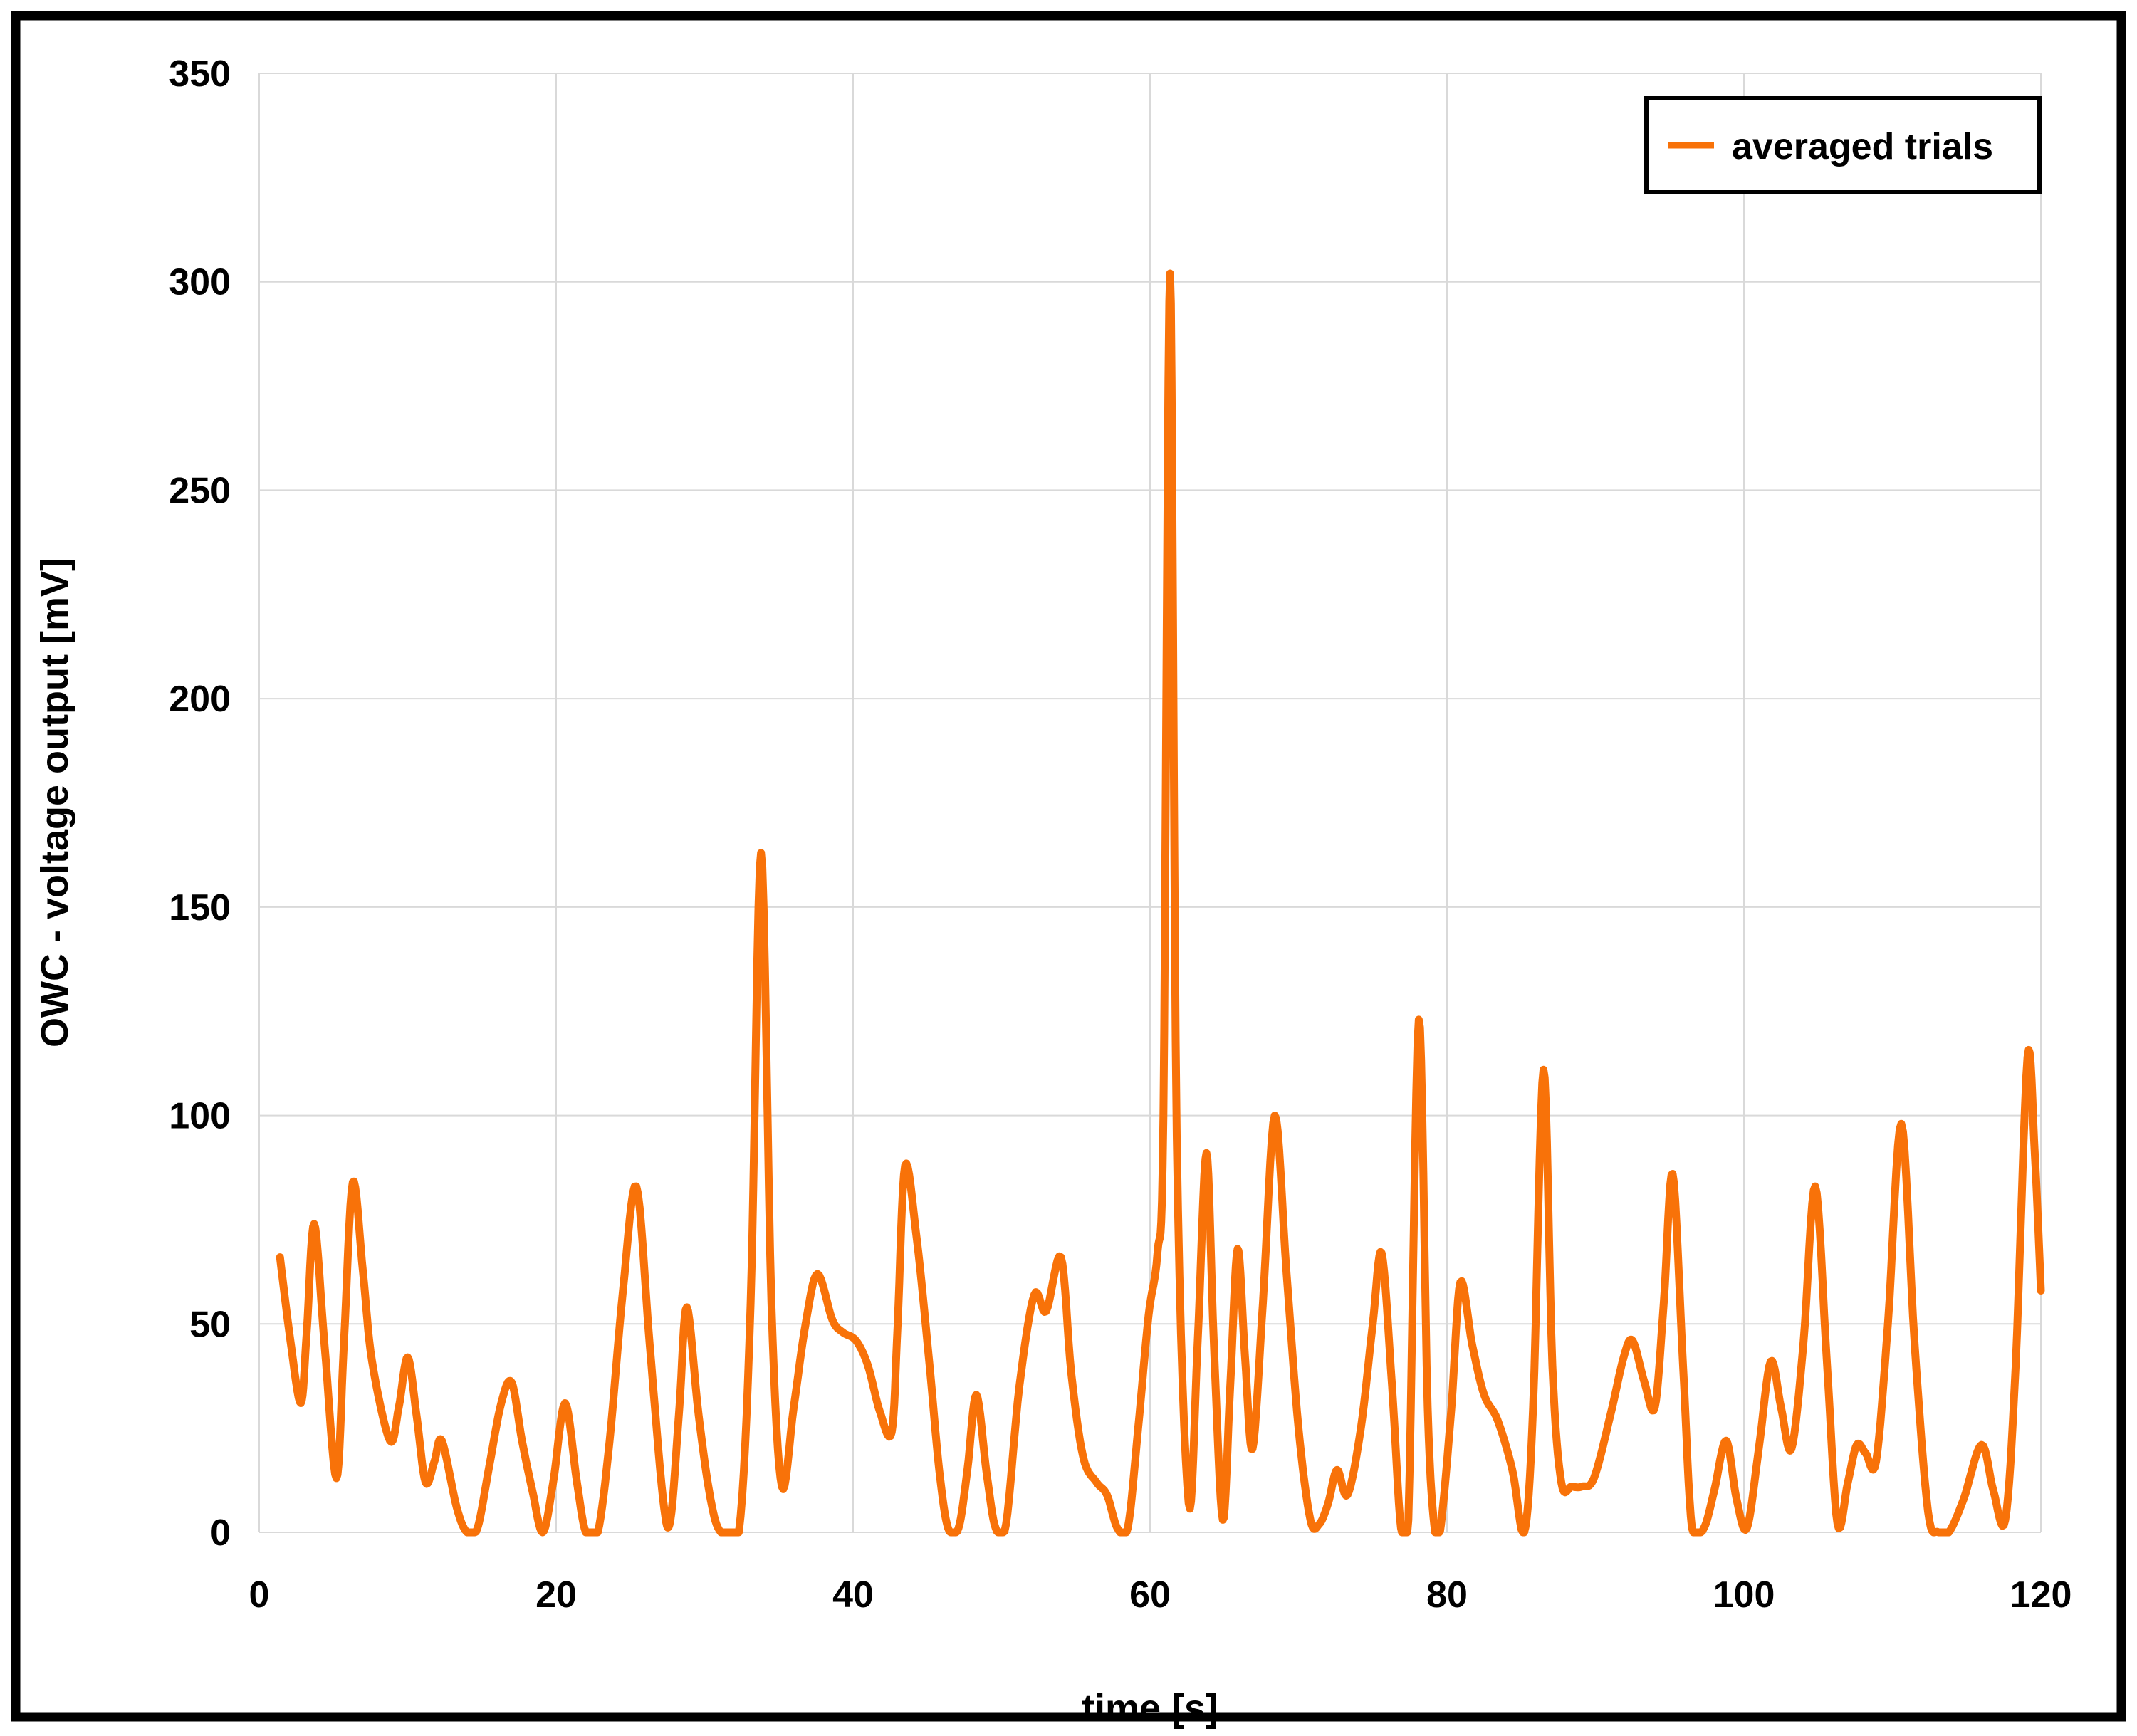 The width and height of the screenshot is (2137, 1736). I want to click on x-tick-label: 20, so click(556, 1595).